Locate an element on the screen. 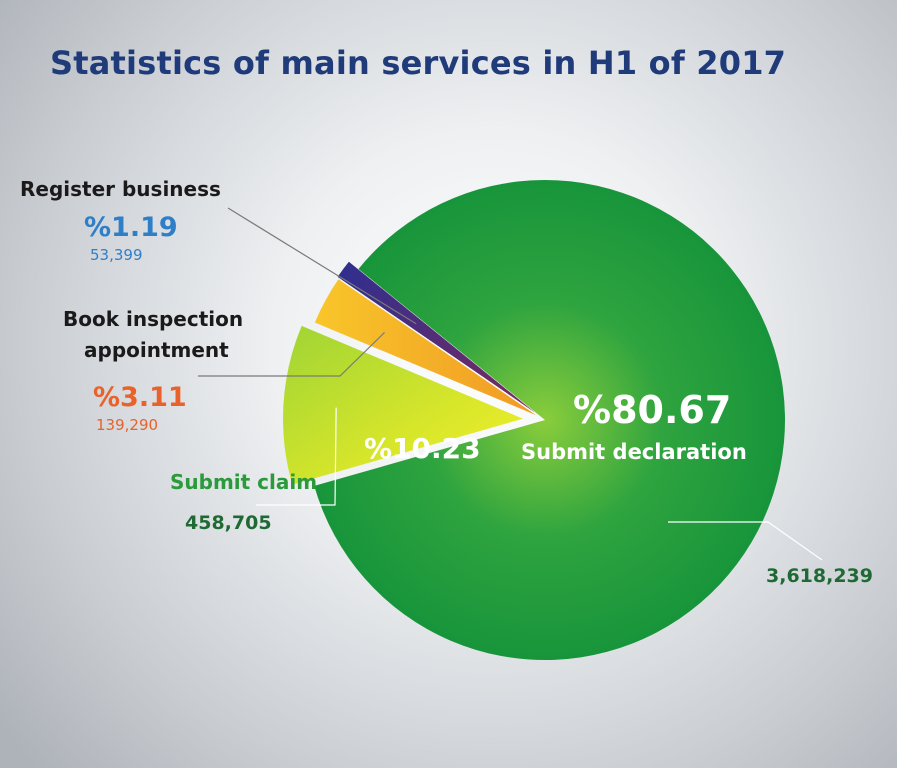 The width and height of the screenshot is (897, 768). count-submit-claim: 458,705 is located at coordinates (228, 523).